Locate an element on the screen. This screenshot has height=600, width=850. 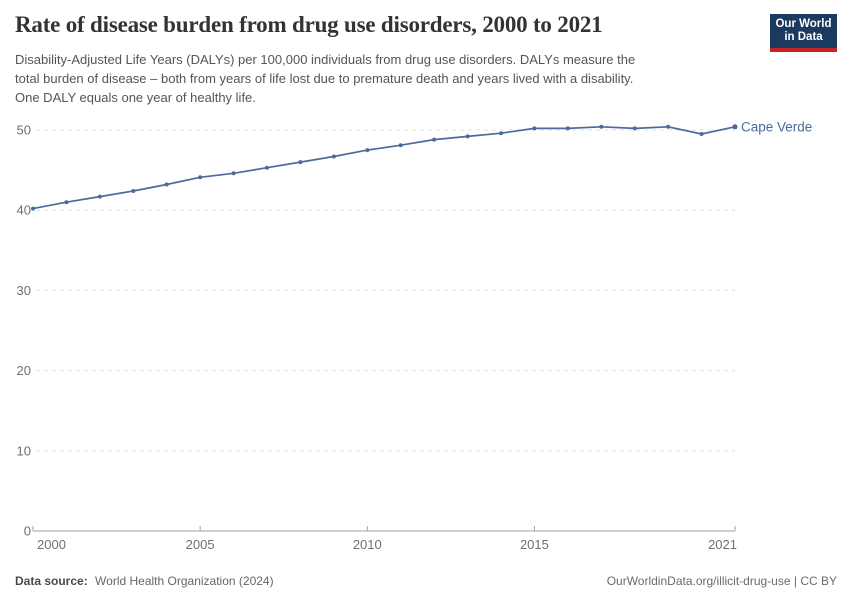
series-label: Cape Verde is located at coordinates (776, 126).